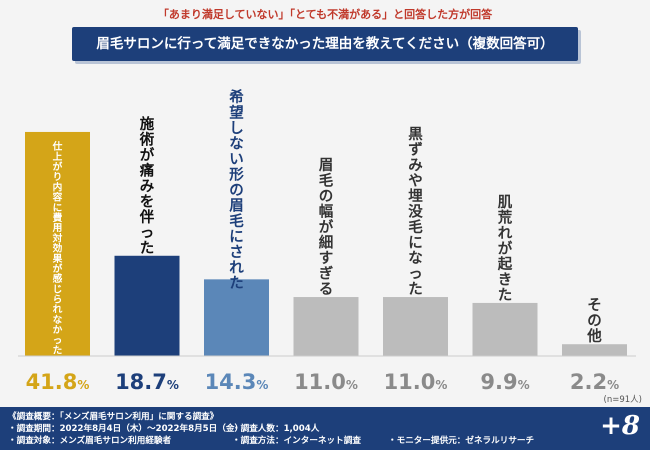  I want to click on category-label-2: 施術が痛みを伴った, so click(147, 186).